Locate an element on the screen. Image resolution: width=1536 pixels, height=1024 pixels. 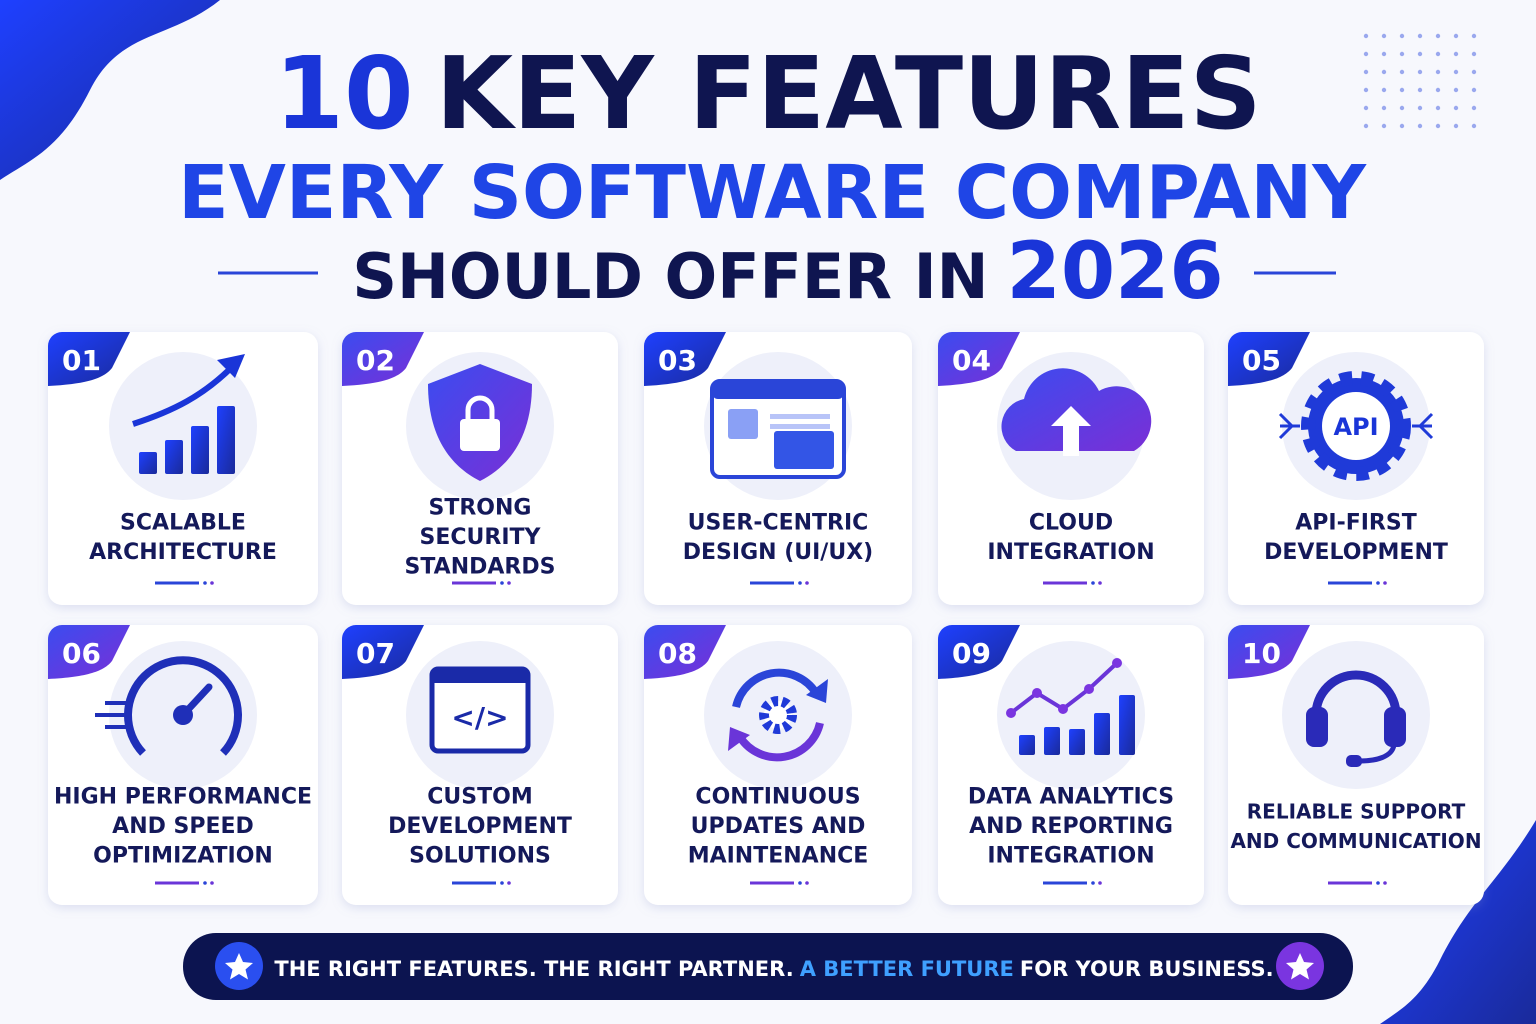
feature-card: 10 RELIABLE SUPPORT AND COMMUNICATION is located at coordinates (1356, 765).